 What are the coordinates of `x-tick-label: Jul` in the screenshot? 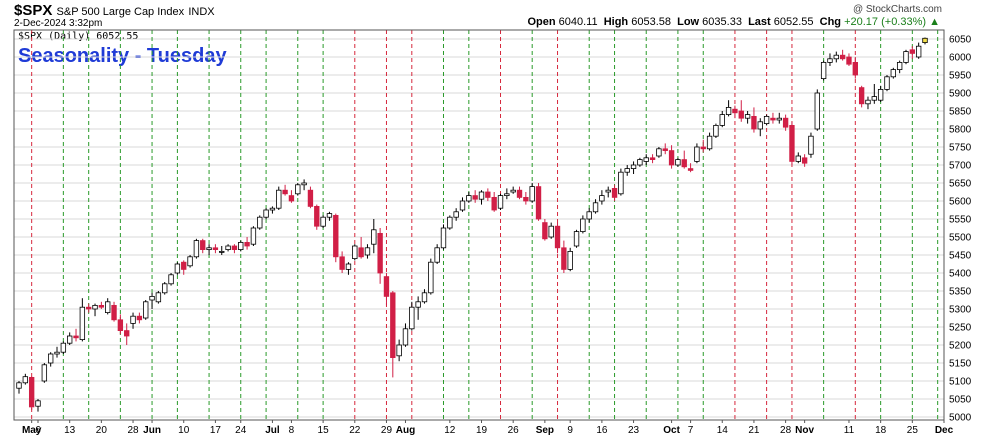 It's located at (272, 430).